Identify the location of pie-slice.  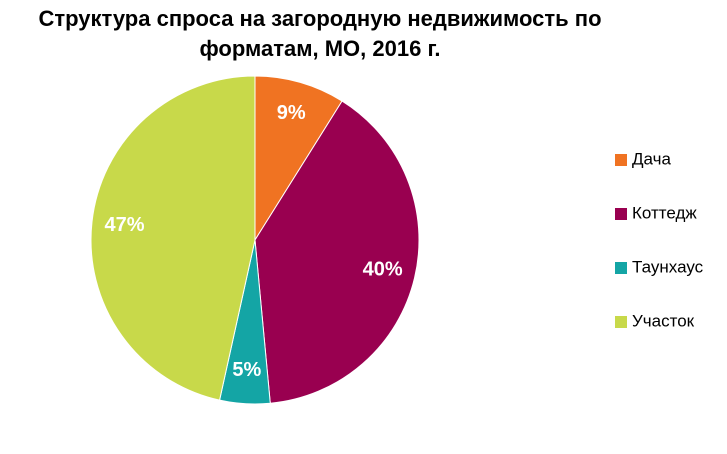
(298, 158).